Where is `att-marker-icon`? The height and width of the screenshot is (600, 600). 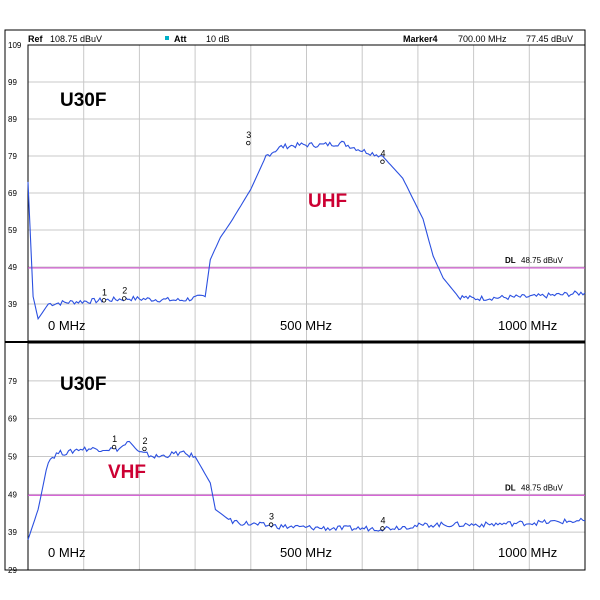 att-marker-icon is located at coordinates (167, 38).